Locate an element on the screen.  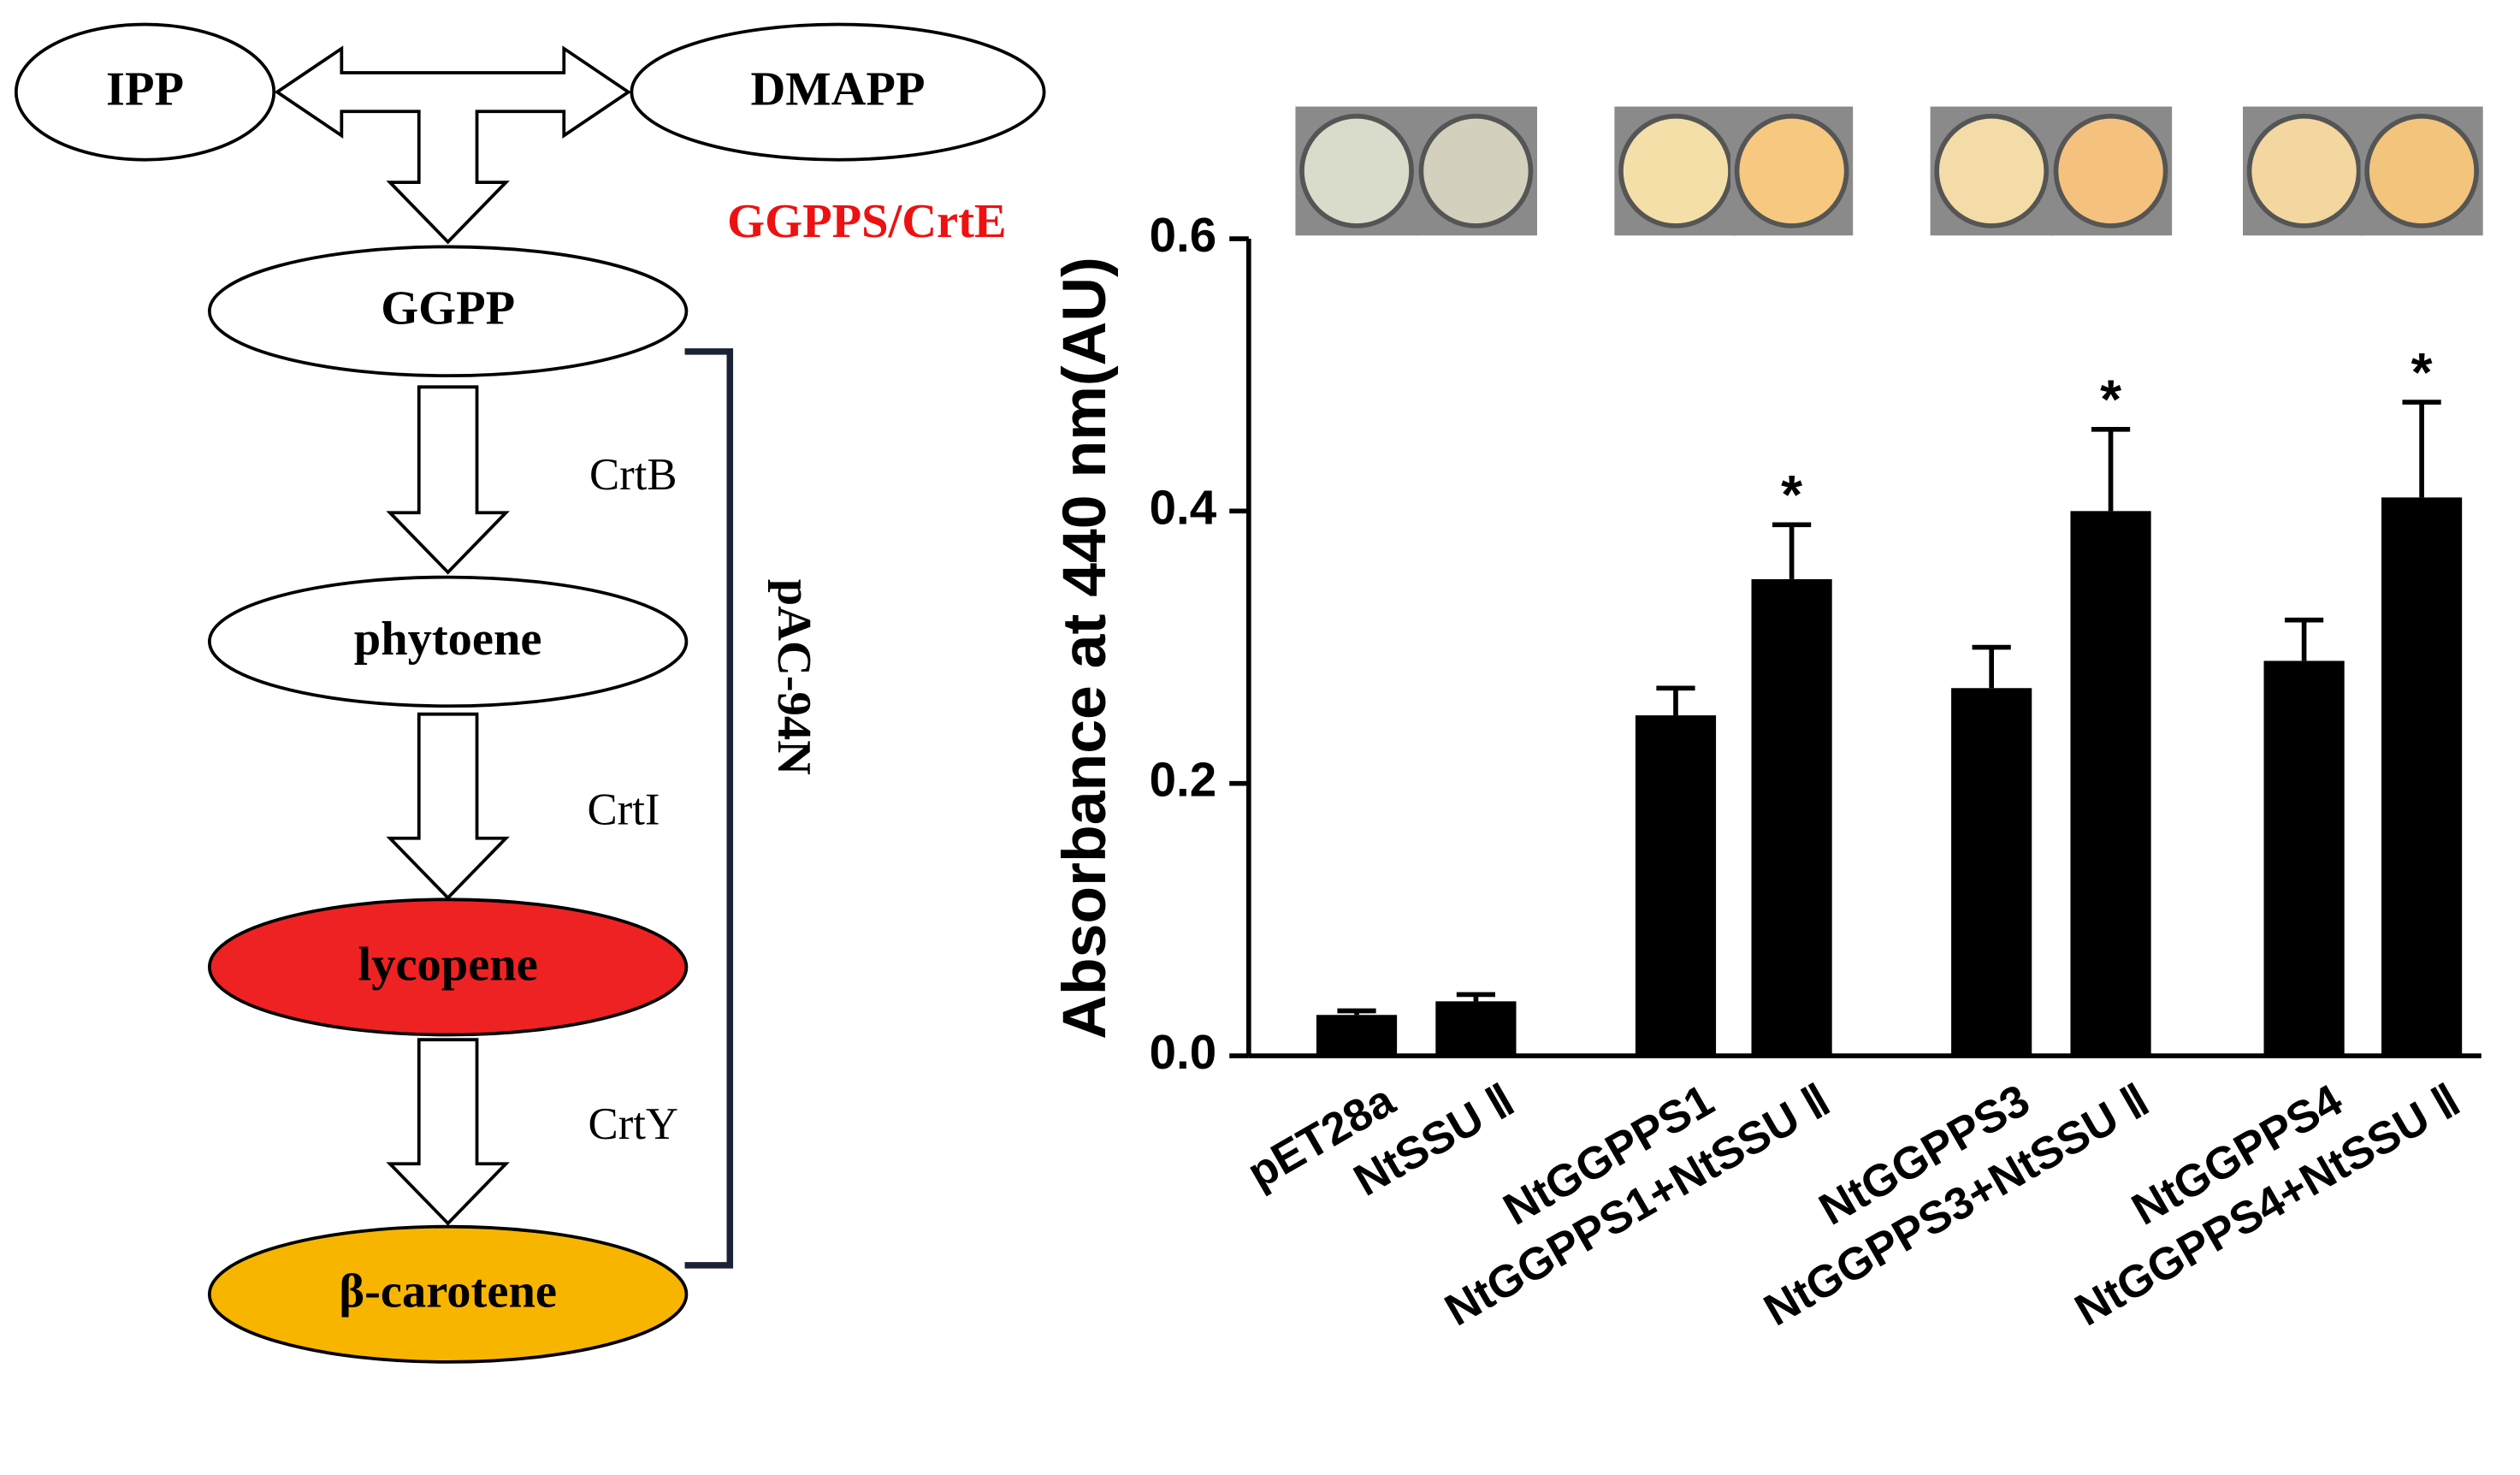
y-tick-label: 0.0 is located at coordinates (1184, 1052).